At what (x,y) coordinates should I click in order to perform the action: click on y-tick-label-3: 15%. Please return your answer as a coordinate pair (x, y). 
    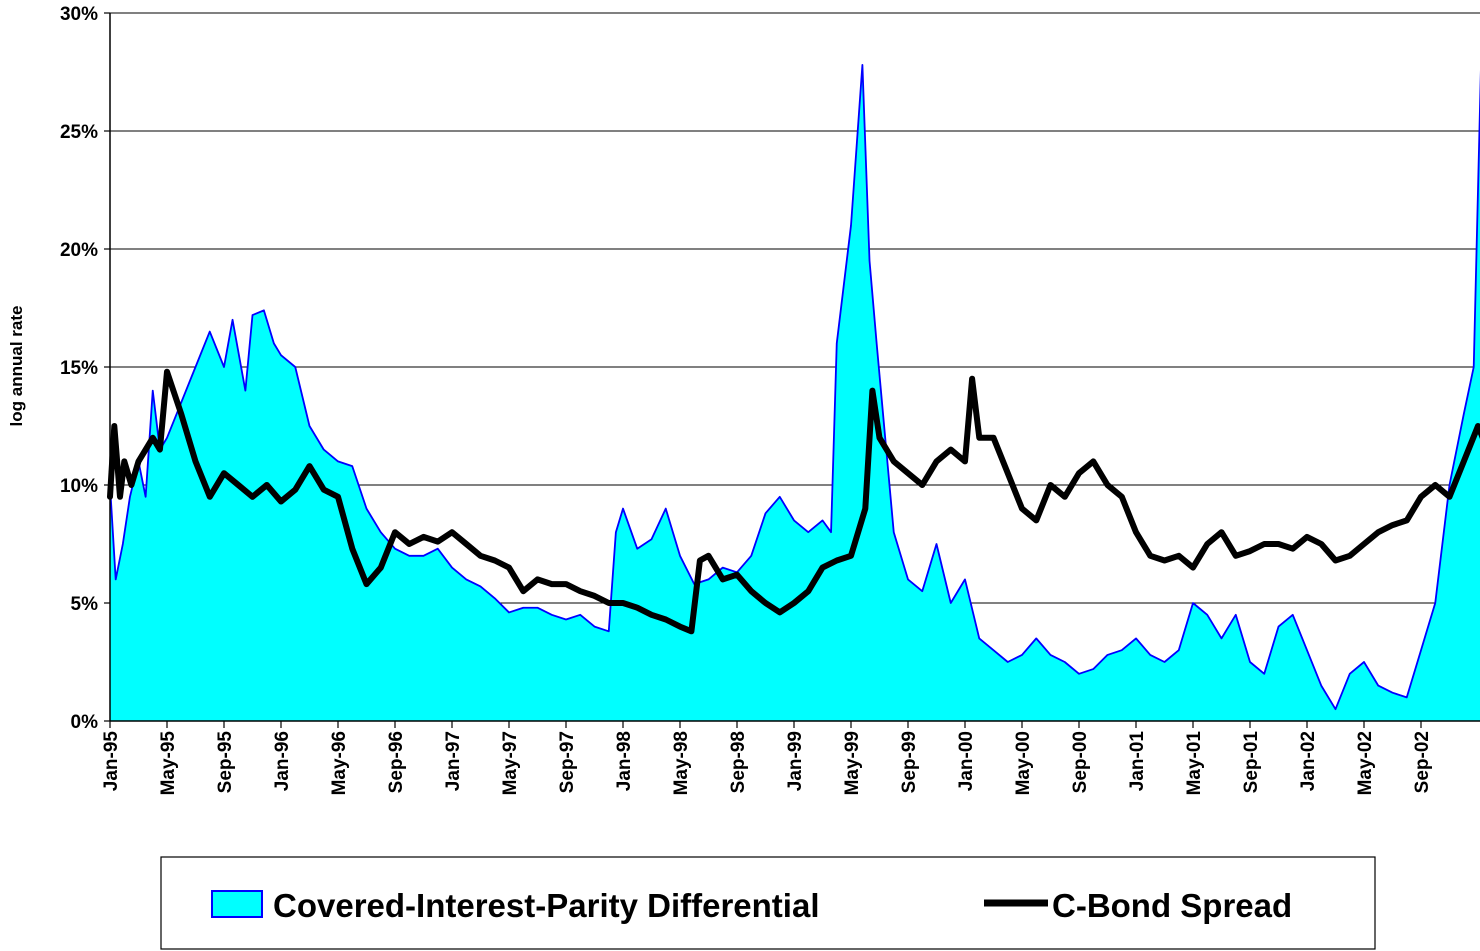
    Looking at the image, I should click on (79, 368).